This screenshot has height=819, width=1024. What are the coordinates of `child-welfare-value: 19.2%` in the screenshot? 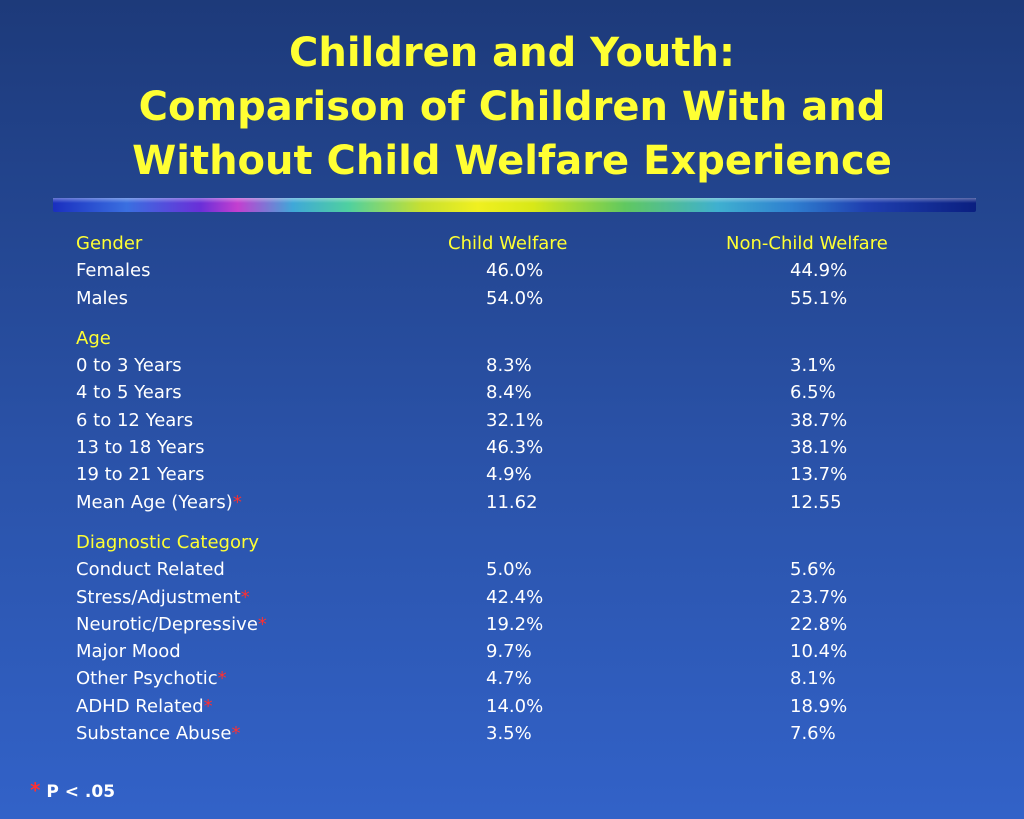 It's located at (515, 624).